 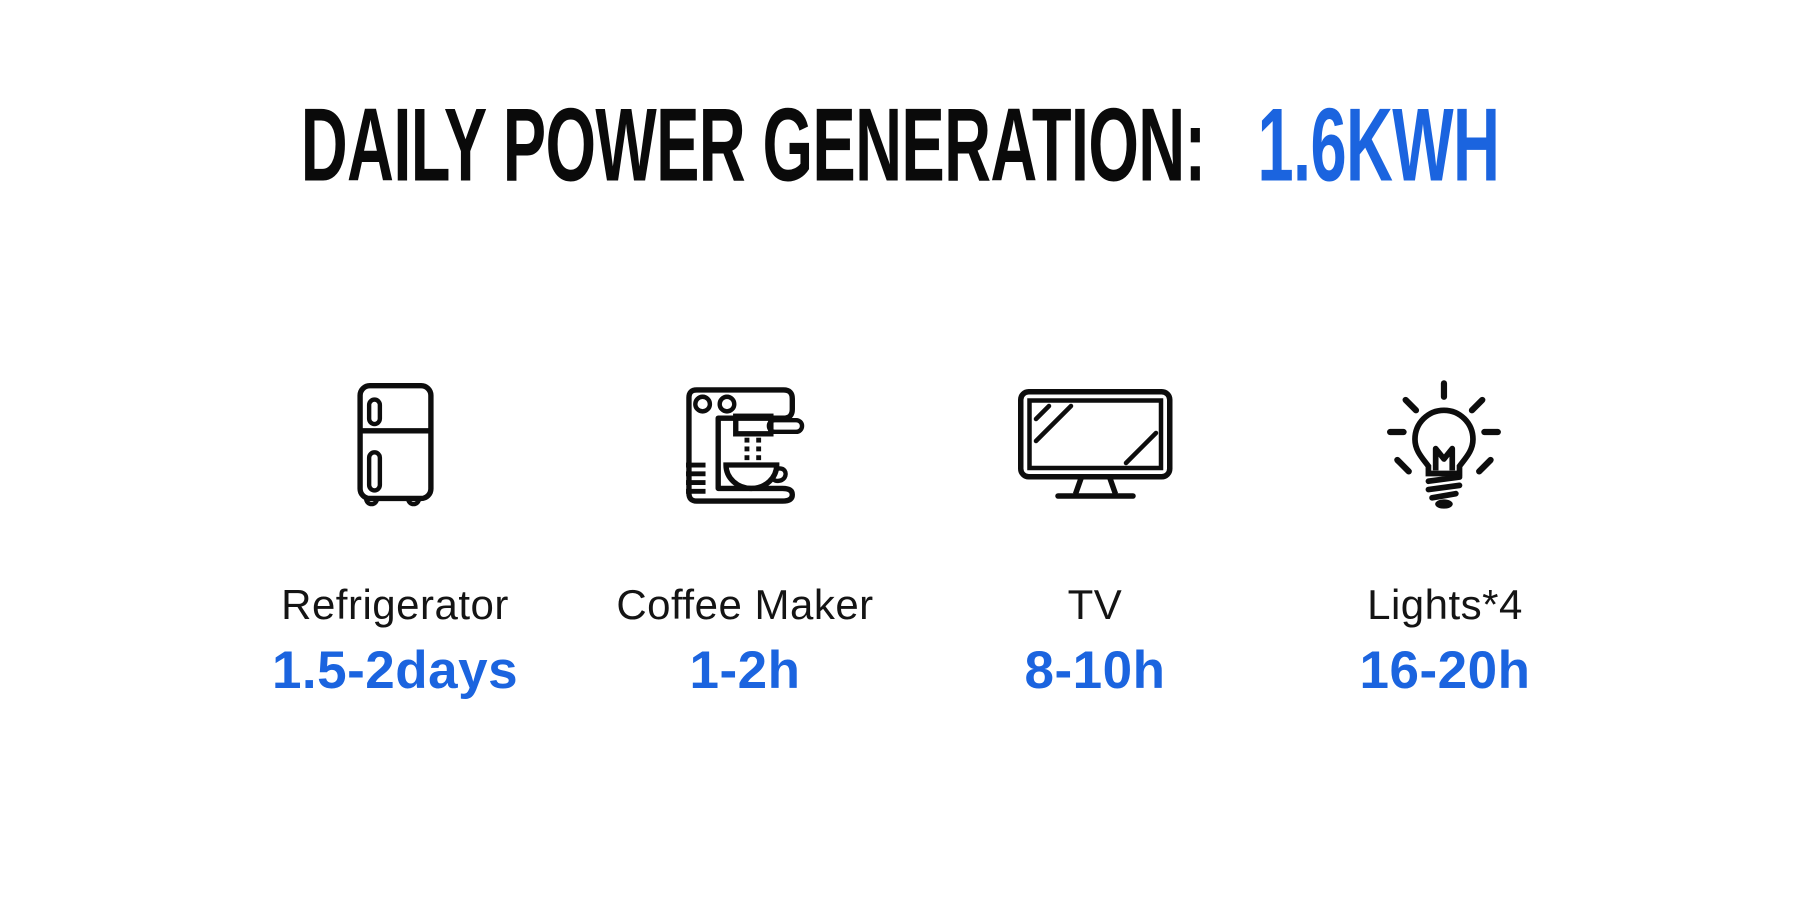 I want to click on appliance-card-refrigerator: Refrigerator 1.5-2days, so click(x=395, y=538).